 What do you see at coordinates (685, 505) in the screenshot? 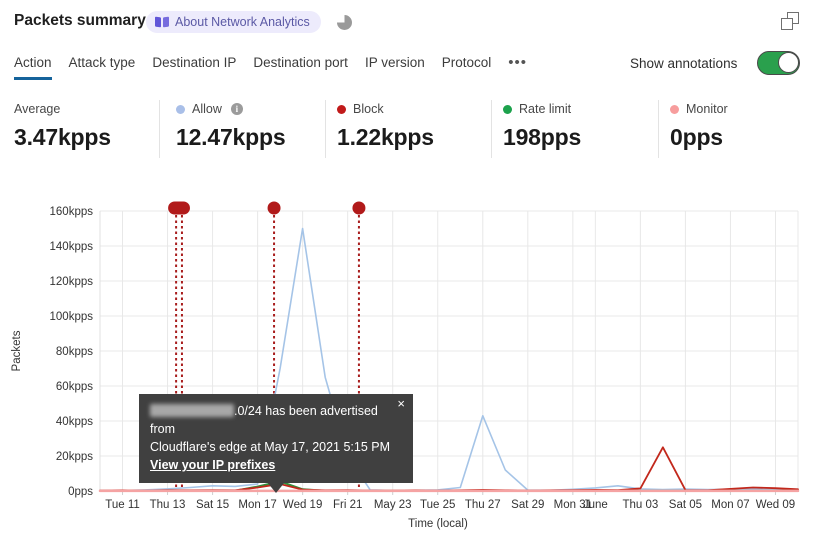
I see `x-tick-label: Sat 05` at bounding box center [685, 505].